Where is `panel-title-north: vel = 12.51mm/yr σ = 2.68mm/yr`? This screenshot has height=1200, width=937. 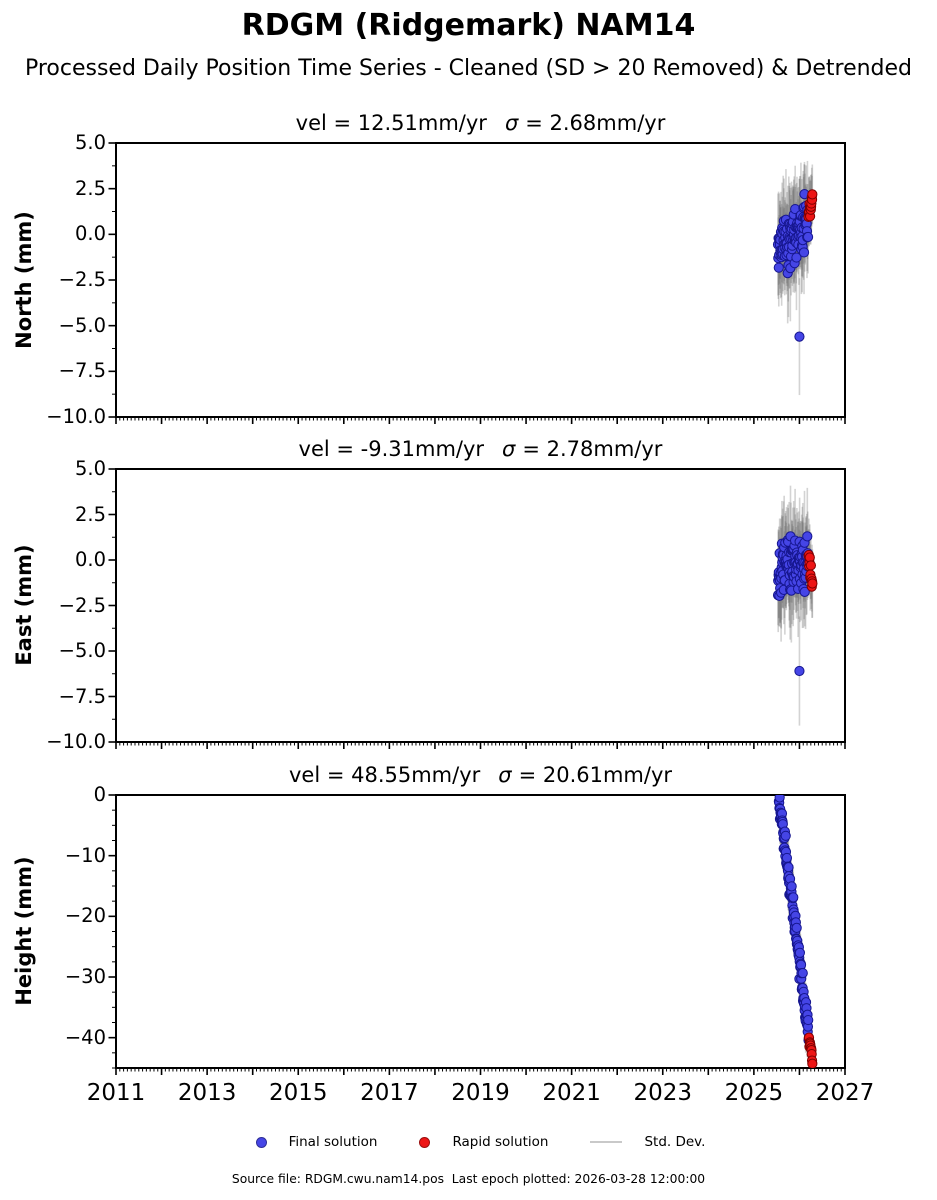
panel-title-north: vel = 12.51mm/yr σ = 2.68mm/yr is located at coordinates (480, 123).